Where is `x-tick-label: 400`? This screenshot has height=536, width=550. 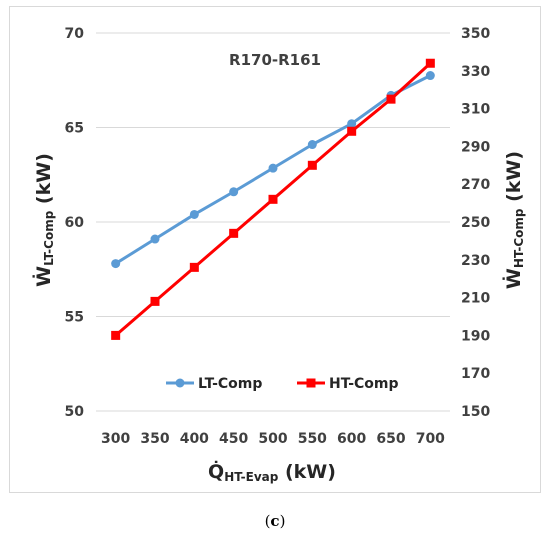
x-tick-label: 400 is located at coordinates (194, 439).